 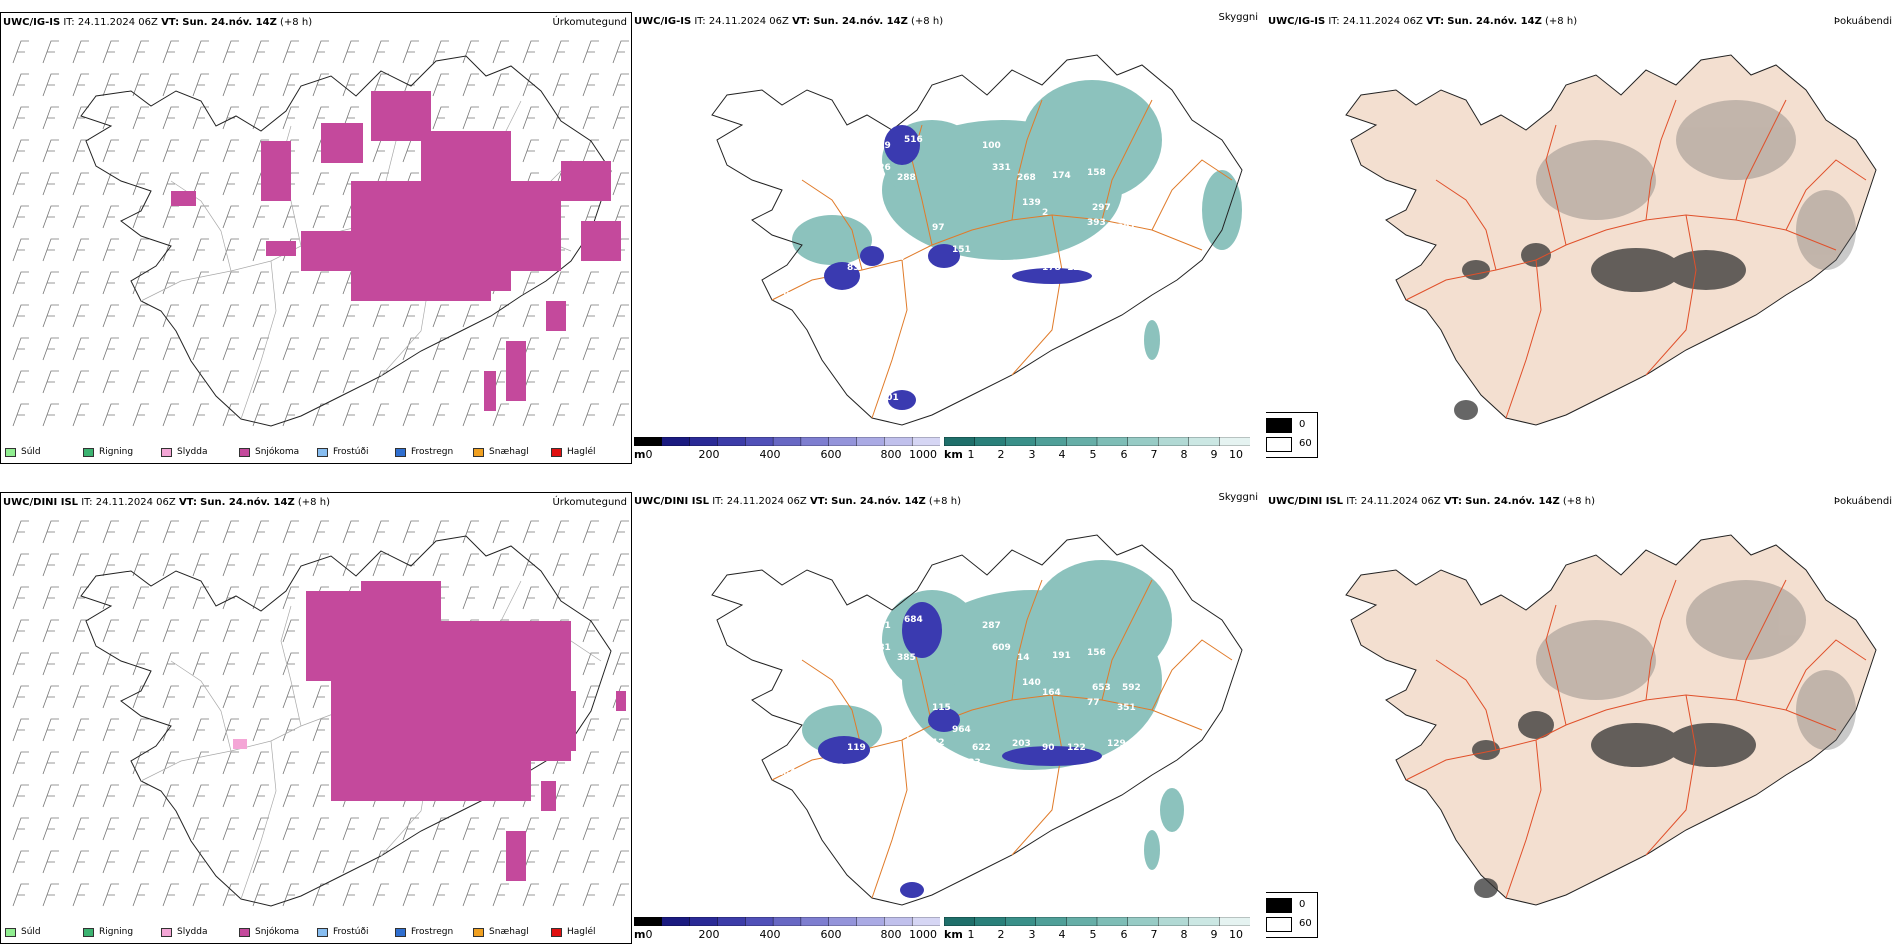 What do you see at coordinates (1097, 441) in the screenshot?
I see `visibility-scale` at bounding box center [1097, 441].